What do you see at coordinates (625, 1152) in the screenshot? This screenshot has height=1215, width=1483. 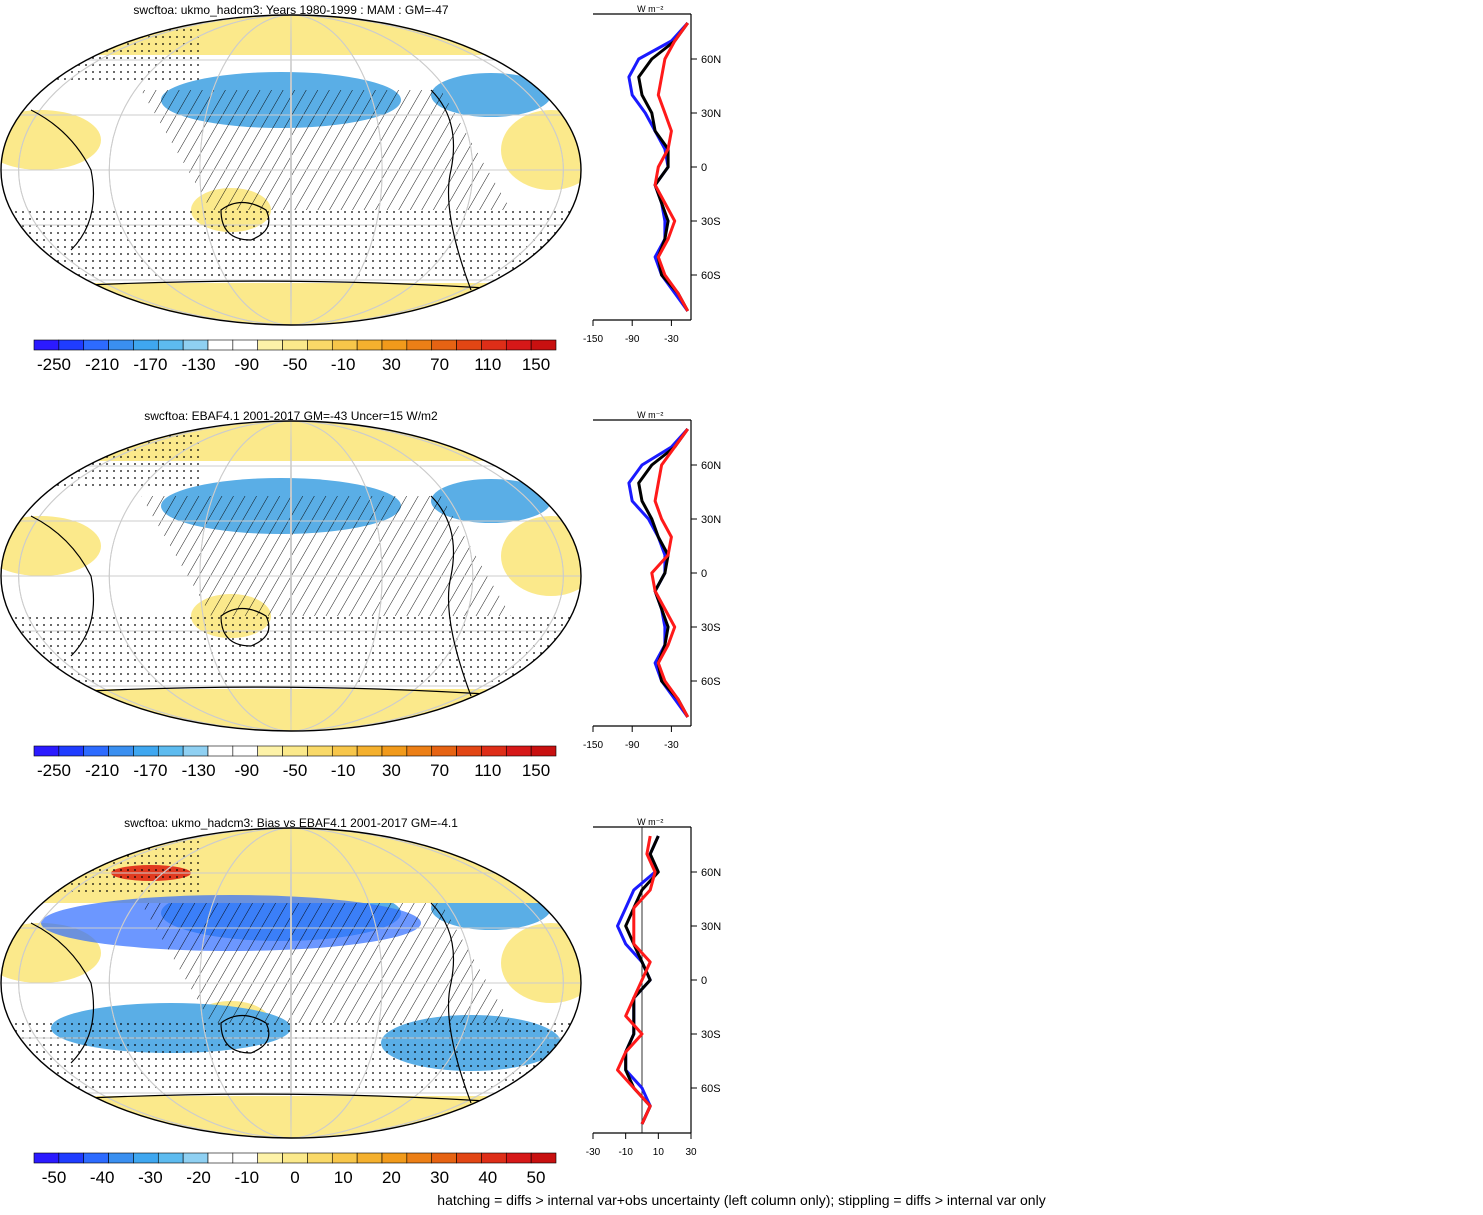 I see `profile-x-tick-label: -10` at bounding box center [625, 1152].